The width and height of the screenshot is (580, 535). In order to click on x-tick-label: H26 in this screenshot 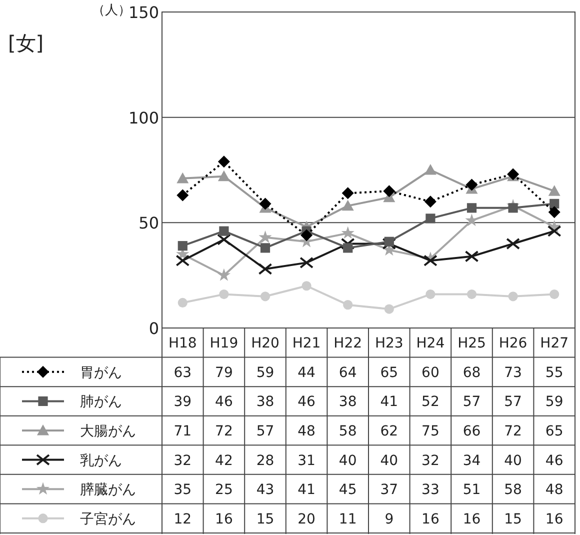, I will do `click(513, 344)`.